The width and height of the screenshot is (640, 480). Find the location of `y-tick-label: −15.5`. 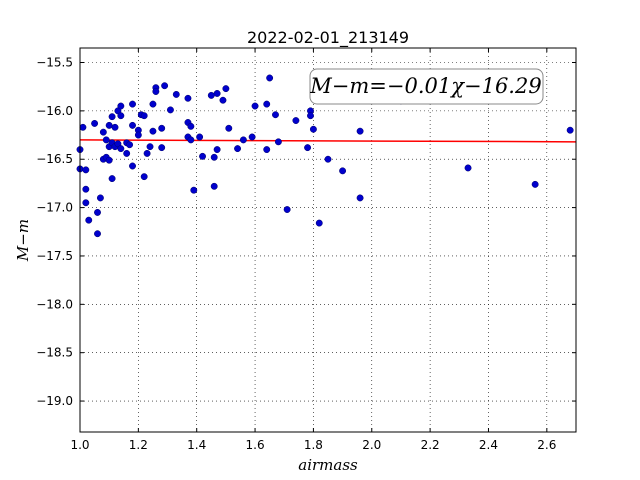

y-tick-label: −15.5 is located at coordinates (54, 63).